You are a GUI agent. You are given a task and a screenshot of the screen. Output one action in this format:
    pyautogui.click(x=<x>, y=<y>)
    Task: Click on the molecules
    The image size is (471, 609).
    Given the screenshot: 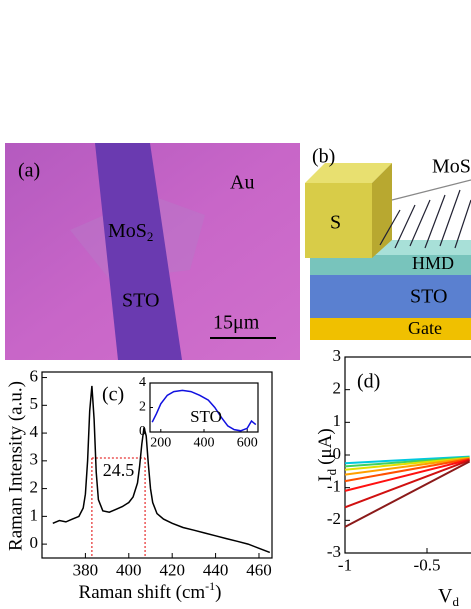 What is the action you would take?
    pyautogui.click(x=425, y=214)
    